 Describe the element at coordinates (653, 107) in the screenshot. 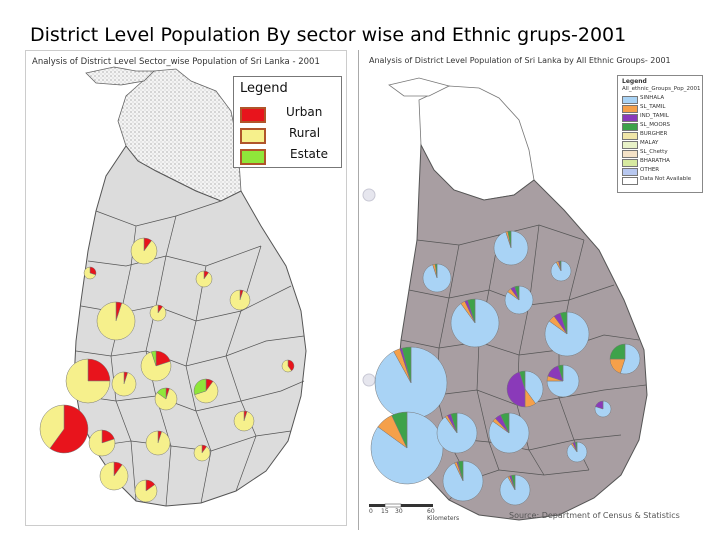

I see `legend-label: SL_TAMIL` at that location.